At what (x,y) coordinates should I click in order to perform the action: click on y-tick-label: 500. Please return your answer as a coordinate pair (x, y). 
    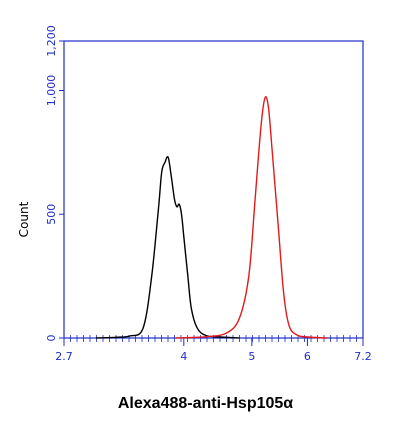
    Looking at the image, I should click on (51, 214).